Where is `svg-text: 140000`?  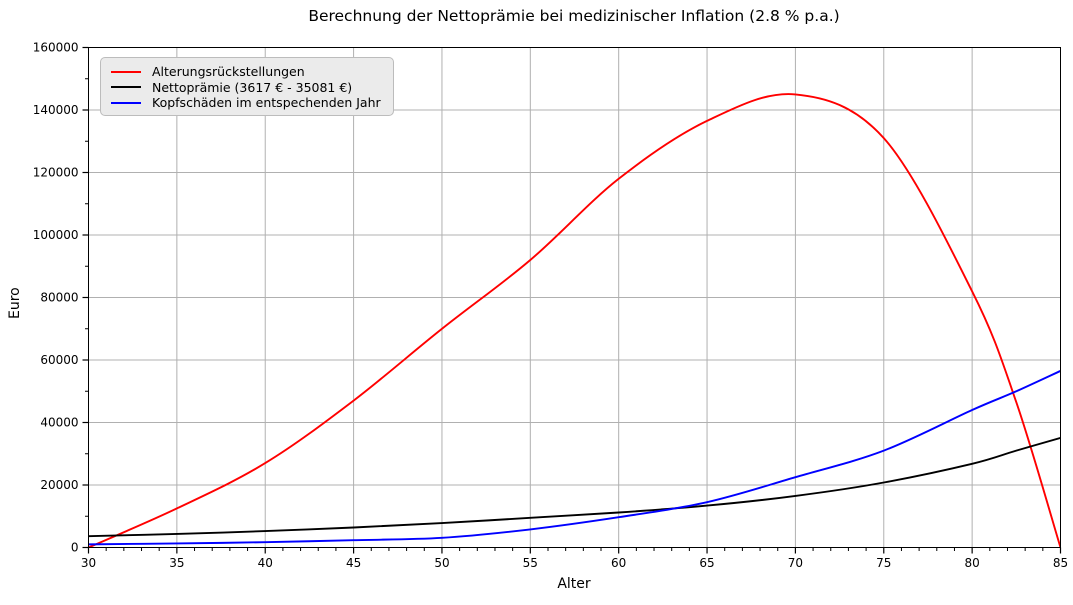 svg-text: 140000 is located at coordinates (56, 110).